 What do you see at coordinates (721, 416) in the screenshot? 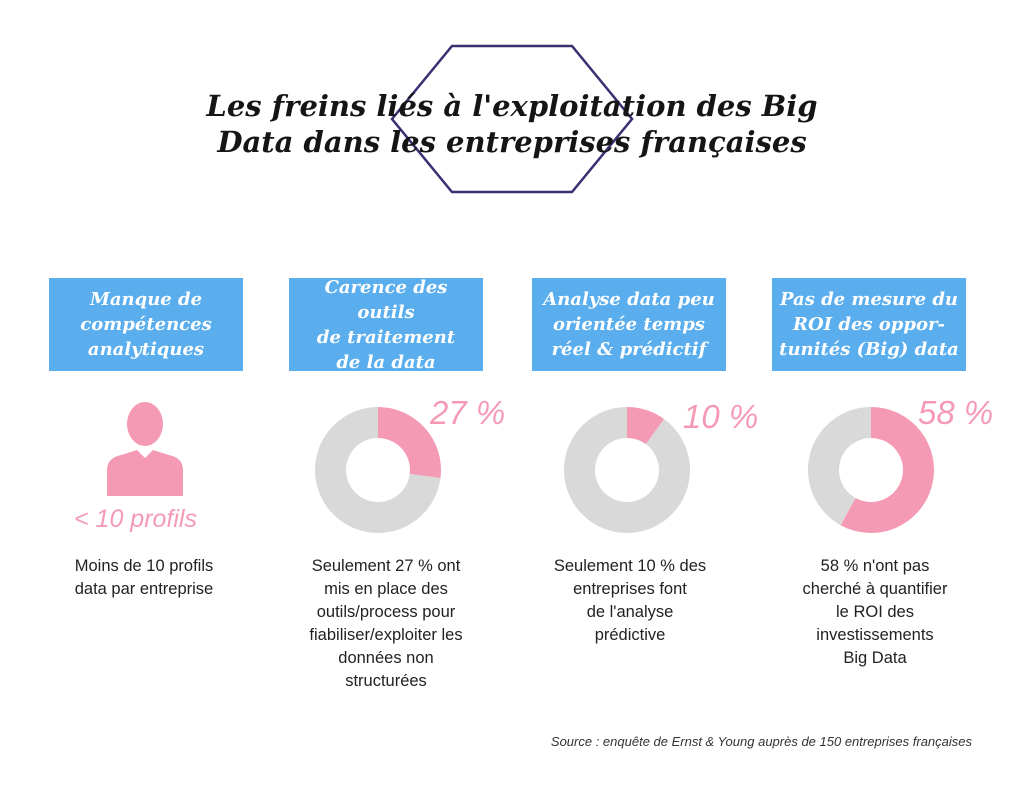
I see `percentage-label-temps-reel: 10 %` at bounding box center [721, 416].